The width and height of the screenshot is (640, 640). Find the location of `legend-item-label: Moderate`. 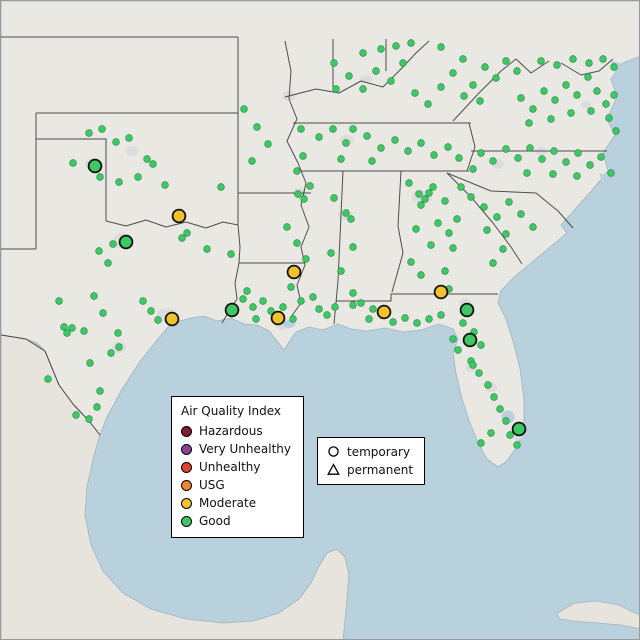

legend-item-label: Moderate is located at coordinates (228, 503).